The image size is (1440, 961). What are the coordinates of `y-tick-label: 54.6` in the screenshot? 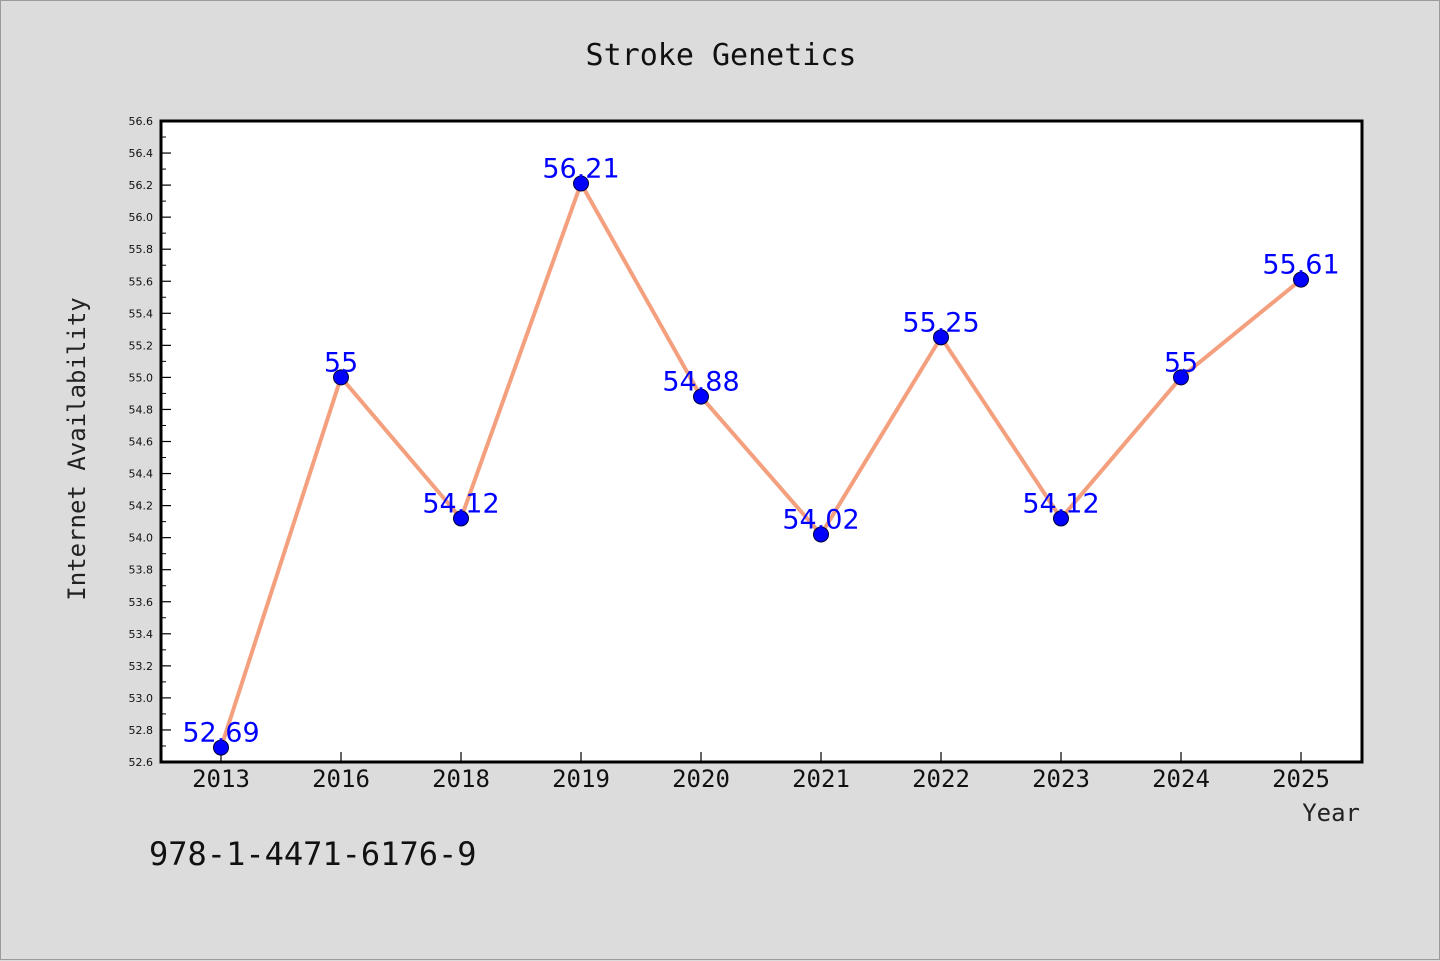 It's located at (141, 442).